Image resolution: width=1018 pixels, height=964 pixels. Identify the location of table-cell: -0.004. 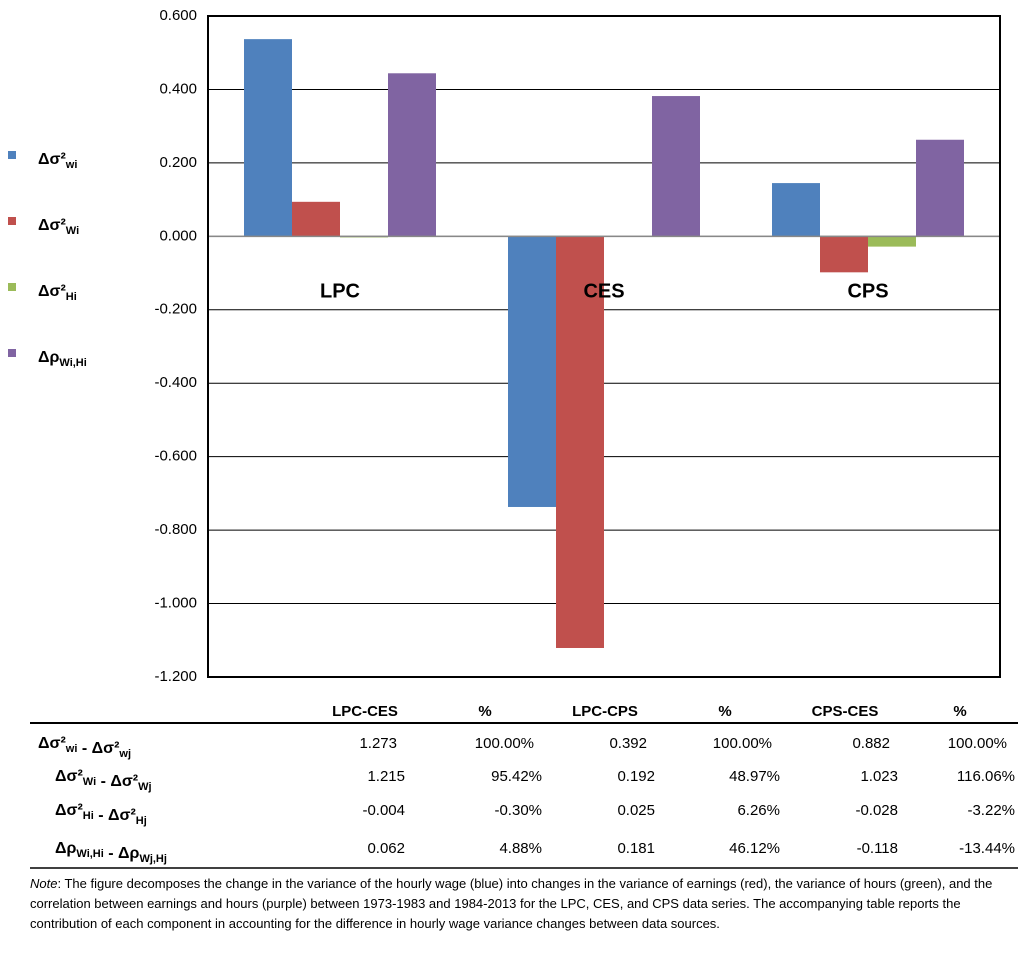
(383, 810).